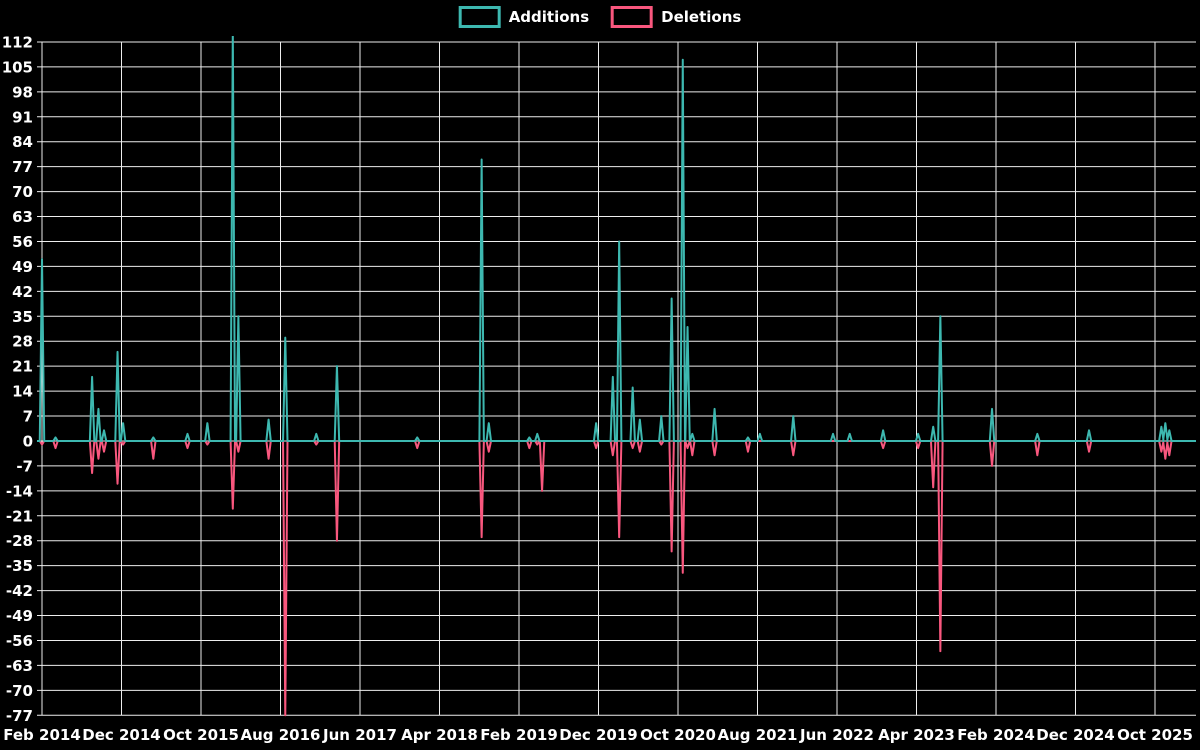 Image resolution: width=1200 pixels, height=750 pixels. What do you see at coordinates (201, 735) in the screenshot?
I see `x-axis-tick-label: Oct 2015` at bounding box center [201, 735].